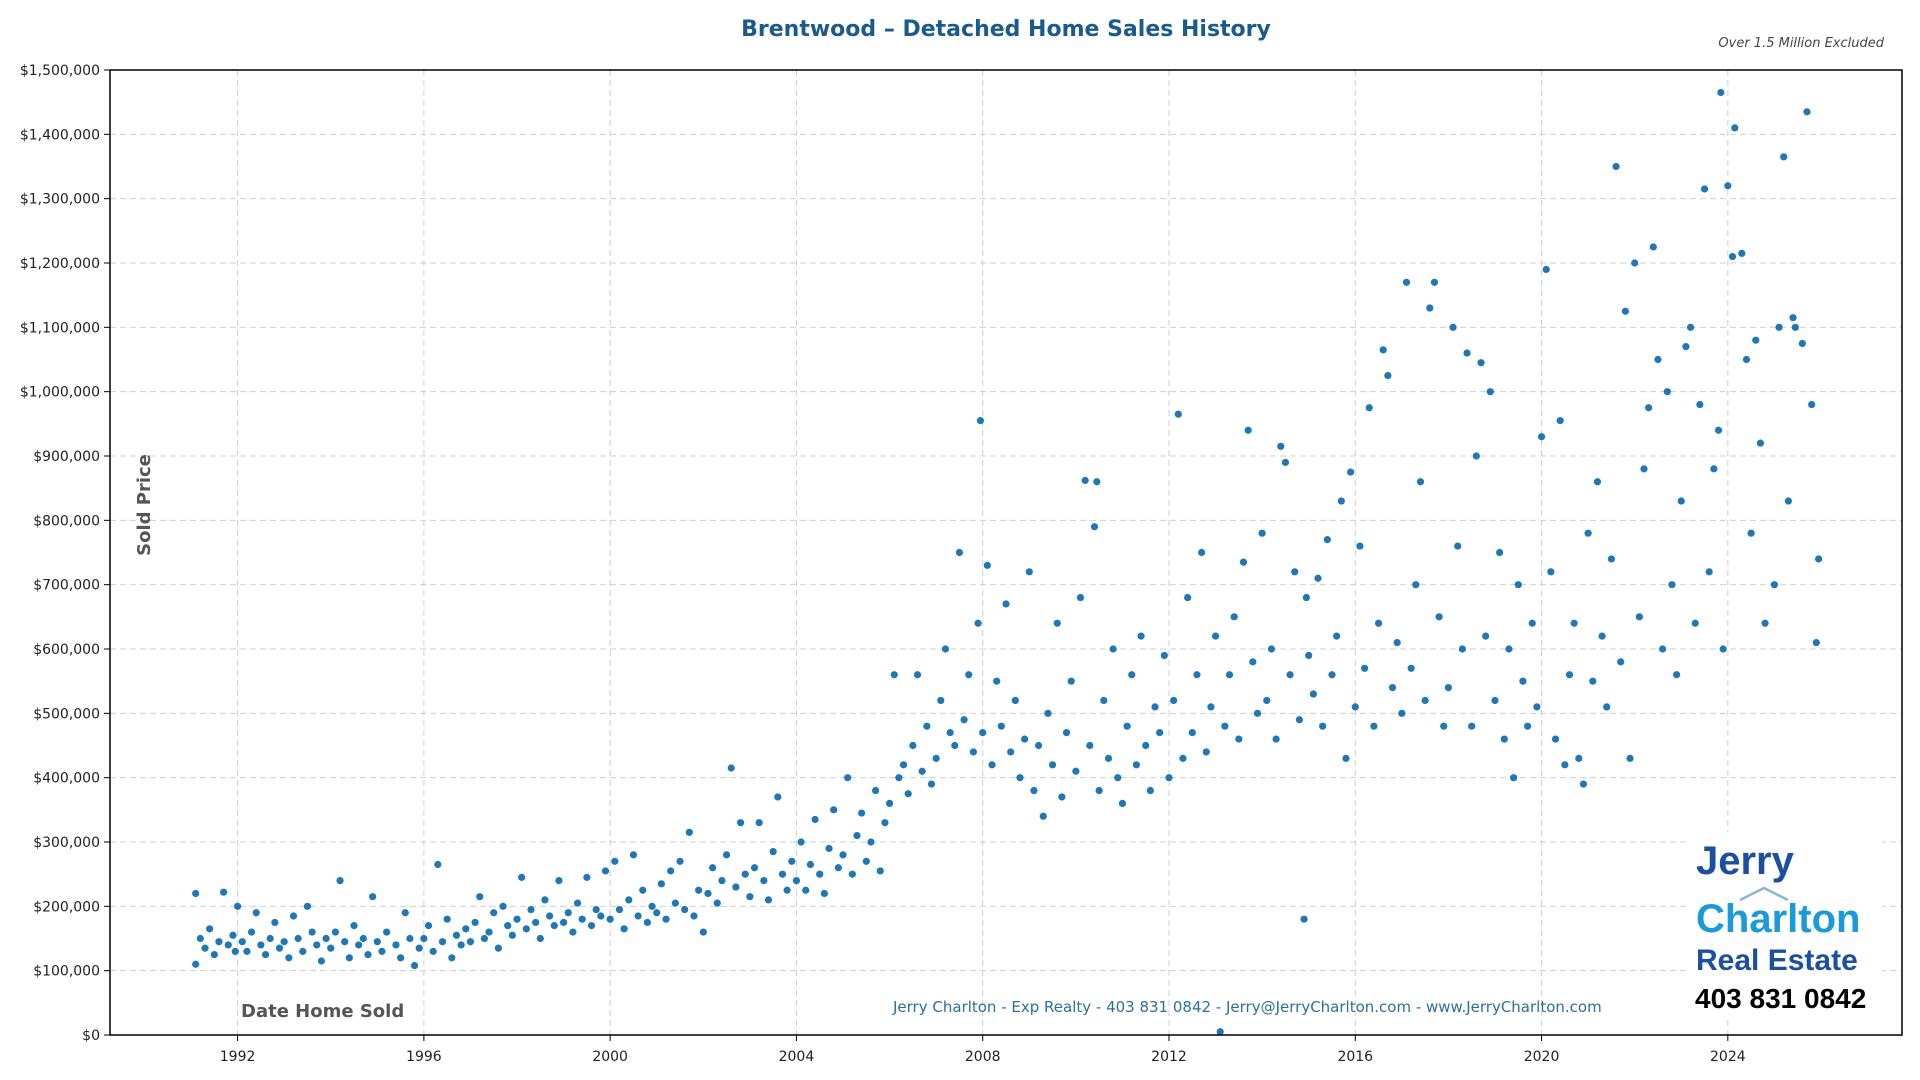 This screenshot has width=1920, height=1080. Describe the element at coordinates (66, 586) in the screenshot. I see `y-tick-label: $700,000` at that location.